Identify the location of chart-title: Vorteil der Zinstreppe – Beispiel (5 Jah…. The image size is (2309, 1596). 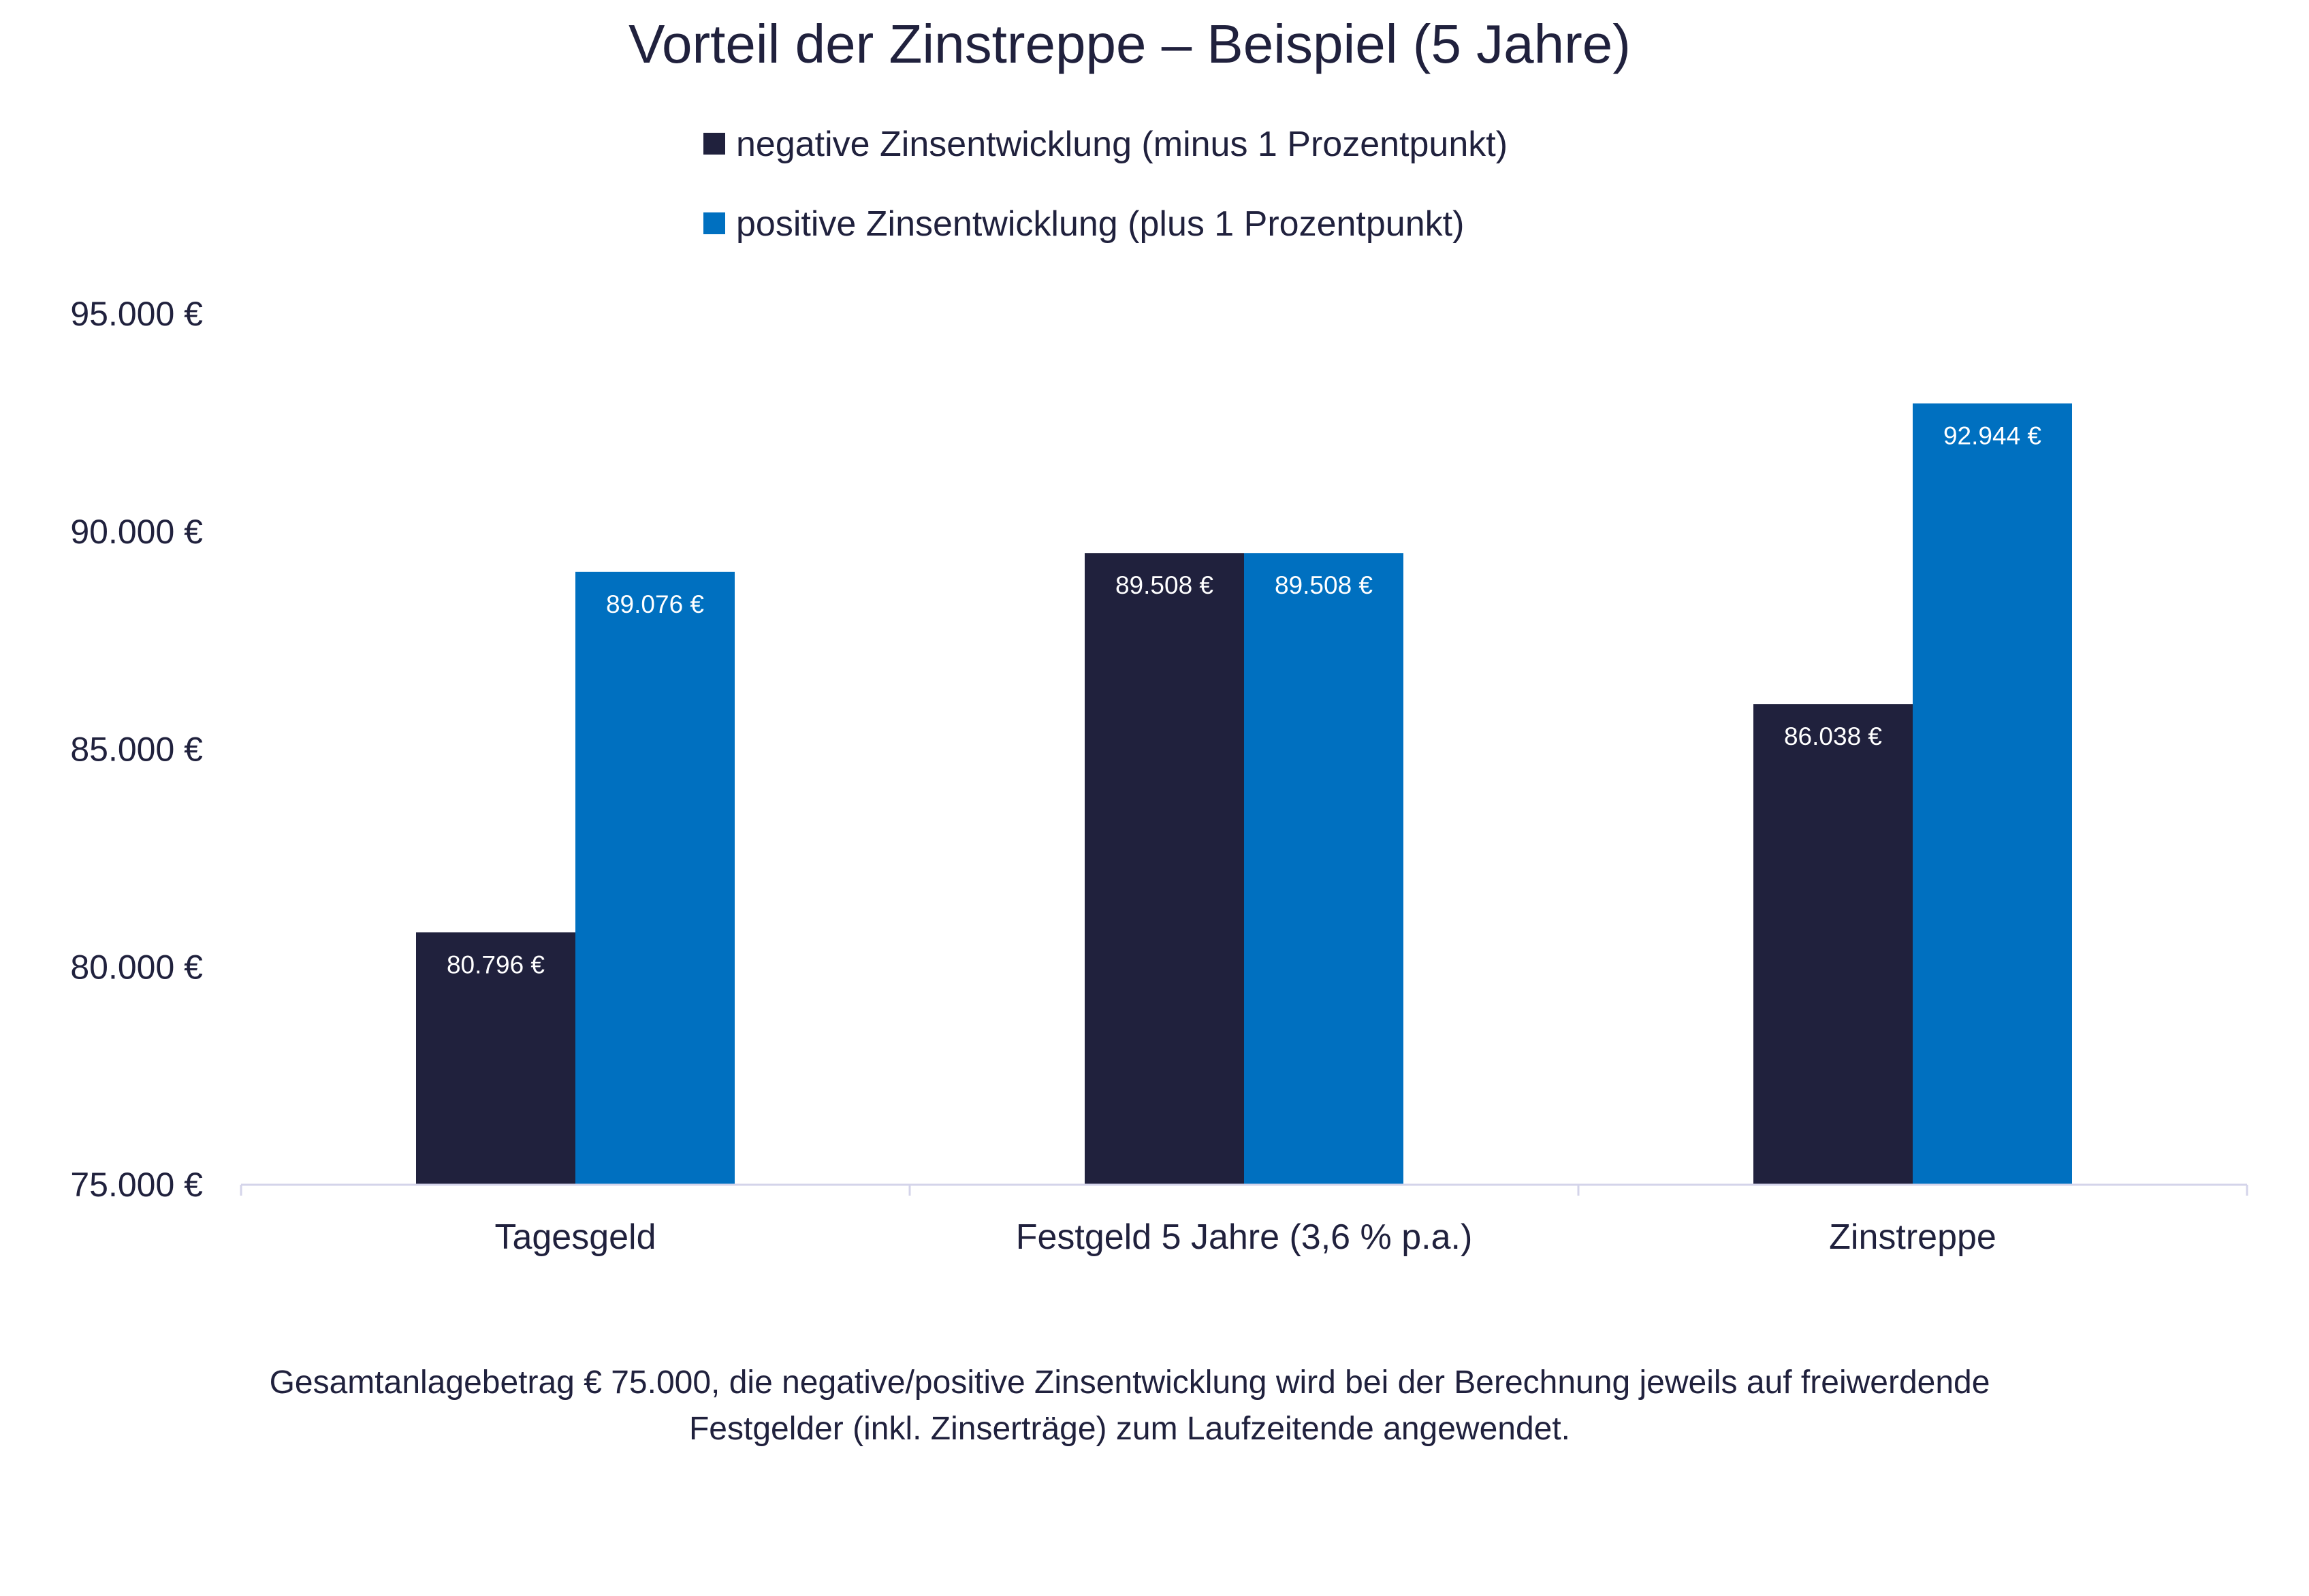
(1129, 44).